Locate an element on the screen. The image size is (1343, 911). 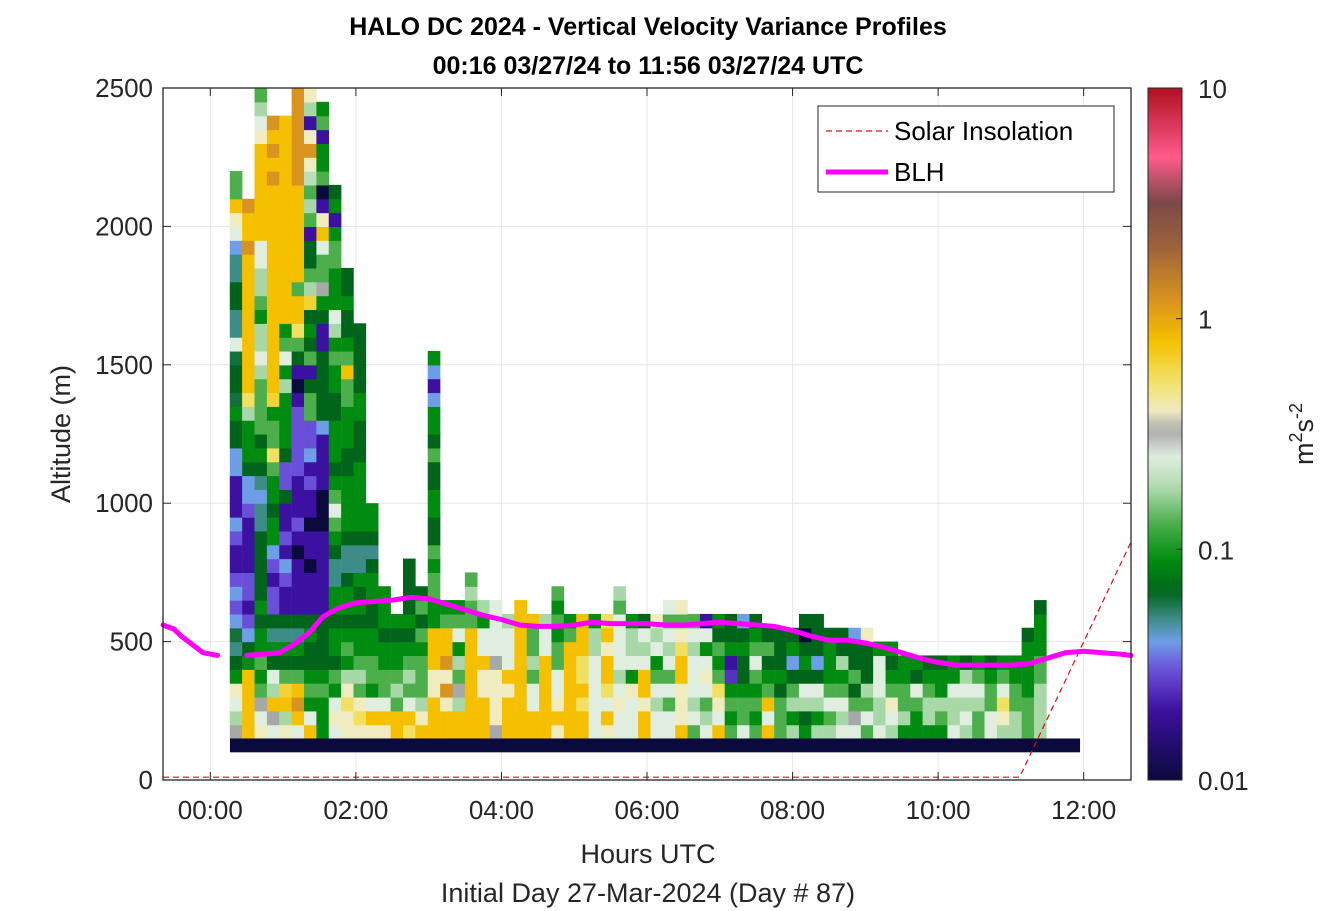
colorbar-ticks: 0.01 0.1 1 10 is located at coordinates (1212, 435).